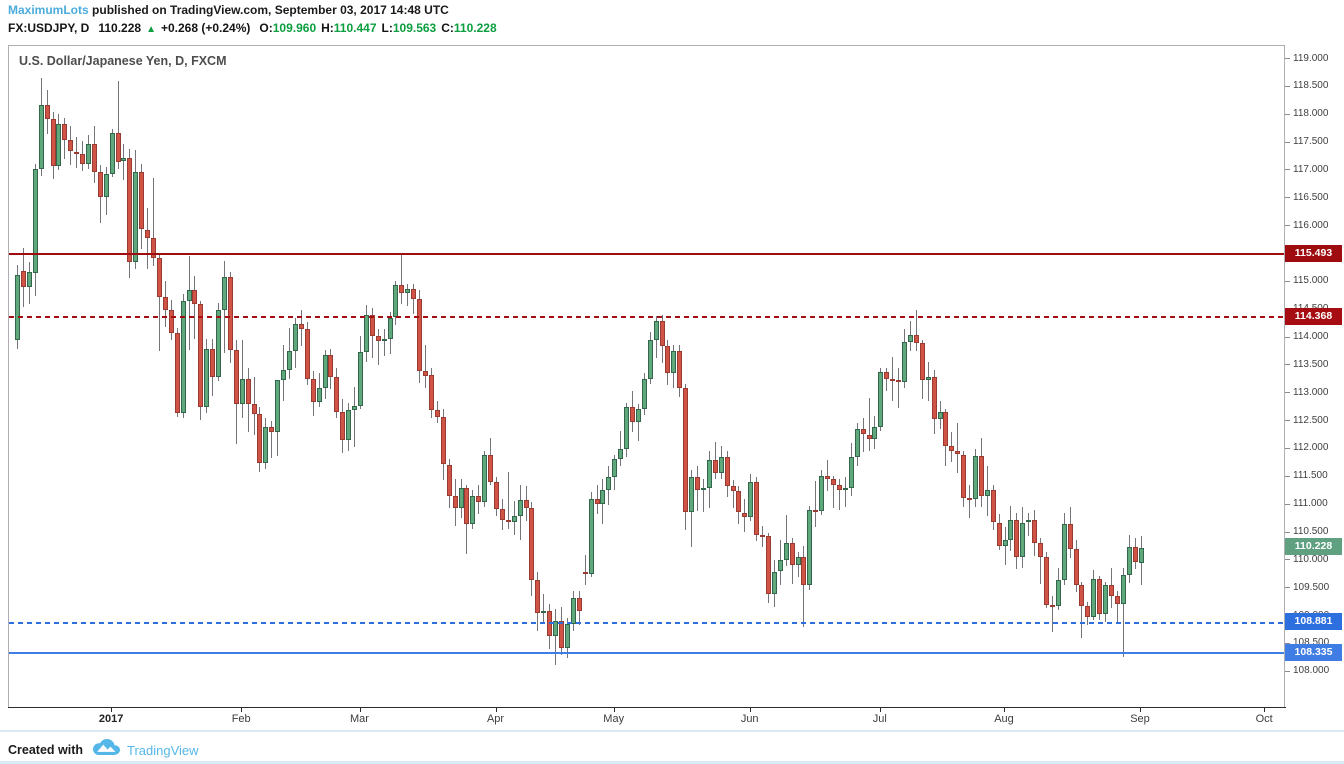 This screenshot has width=1344, height=764. Describe the element at coordinates (48, 10) in the screenshot. I see `author-link: MaximumLots` at that location.